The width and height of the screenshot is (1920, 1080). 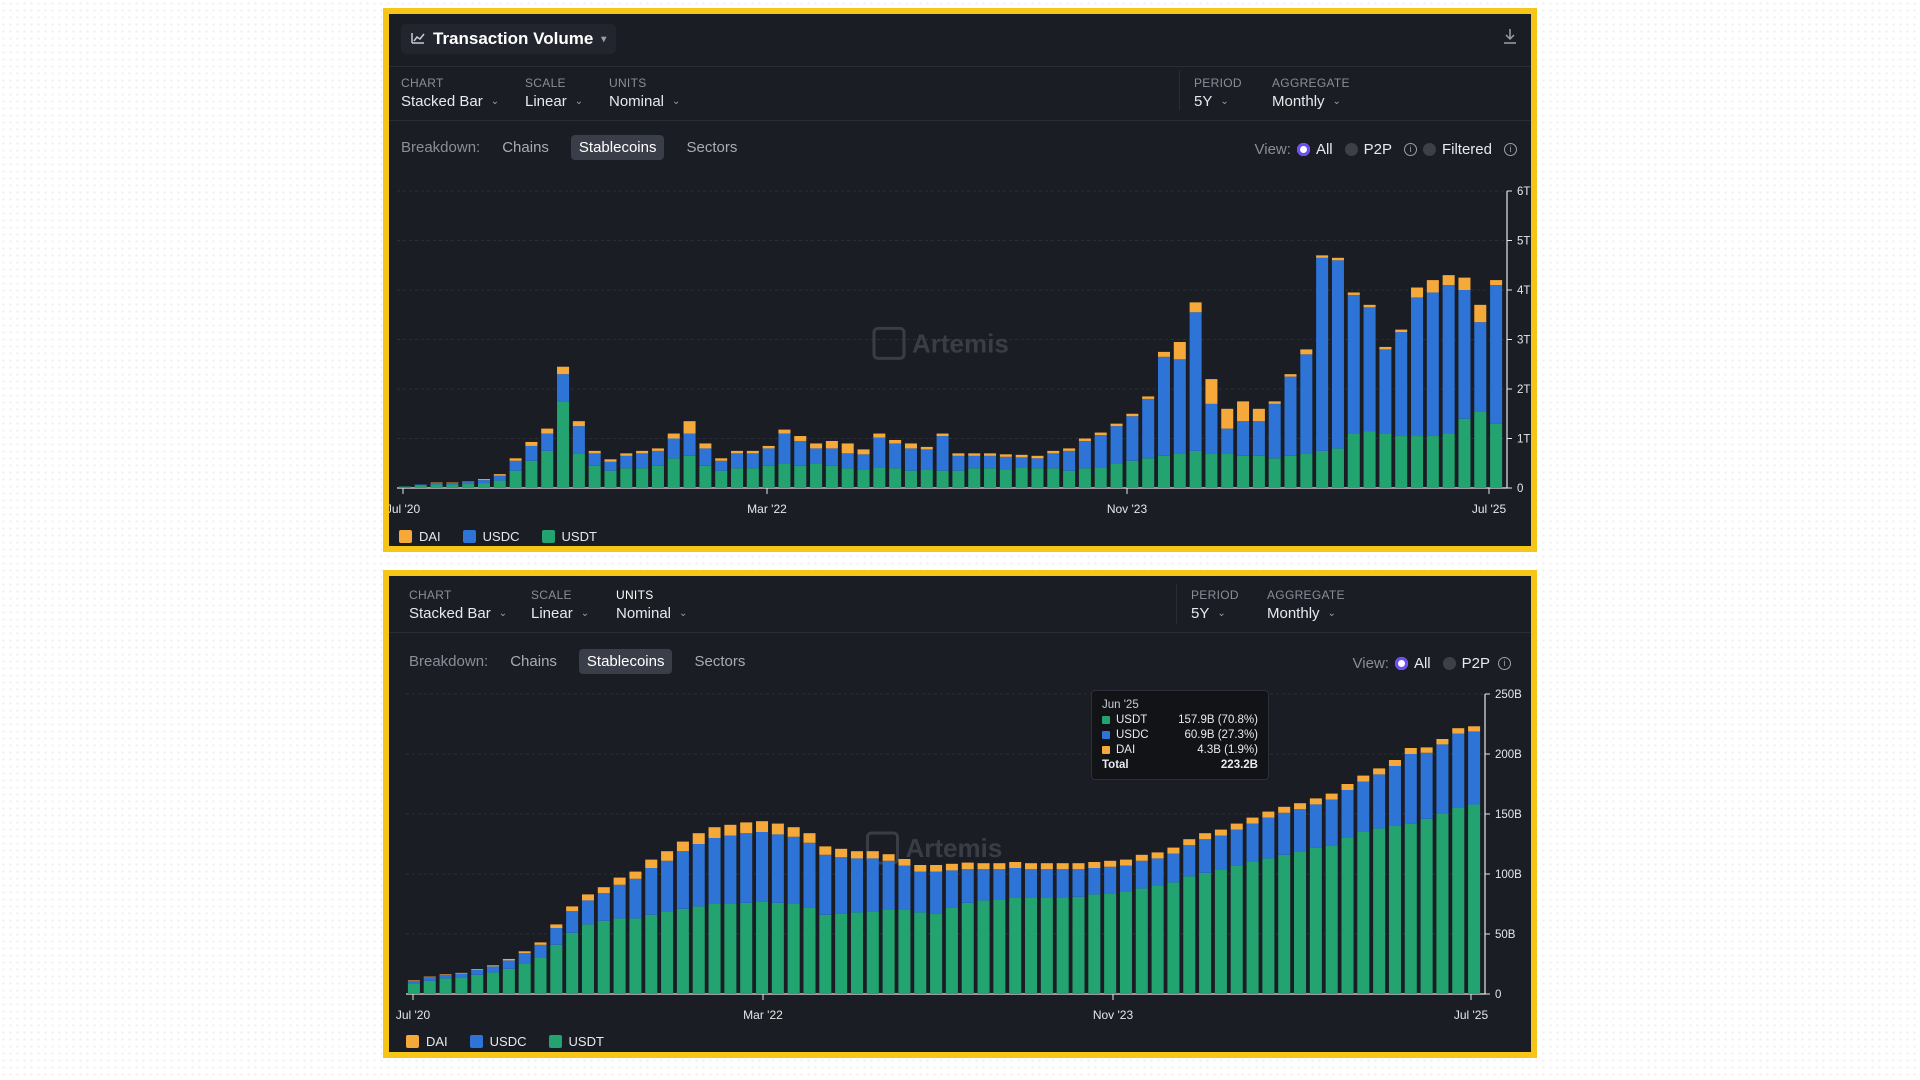 What do you see at coordinates (1429, 149) in the screenshot?
I see `view-filtered-radio` at bounding box center [1429, 149].